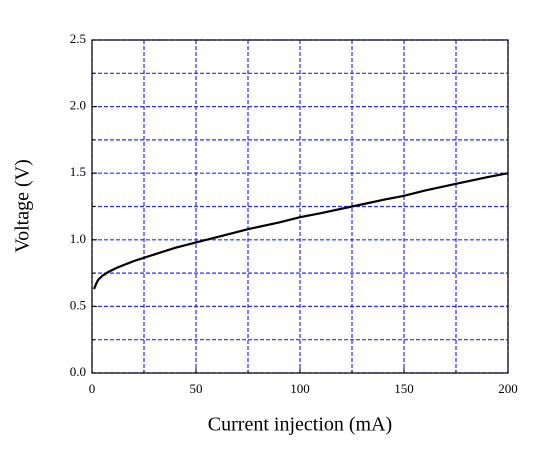 Image resolution: width=552 pixels, height=449 pixels. Describe the element at coordinates (78, 171) in the screenshot. I see `y-tick-label: 1.5` at that location.